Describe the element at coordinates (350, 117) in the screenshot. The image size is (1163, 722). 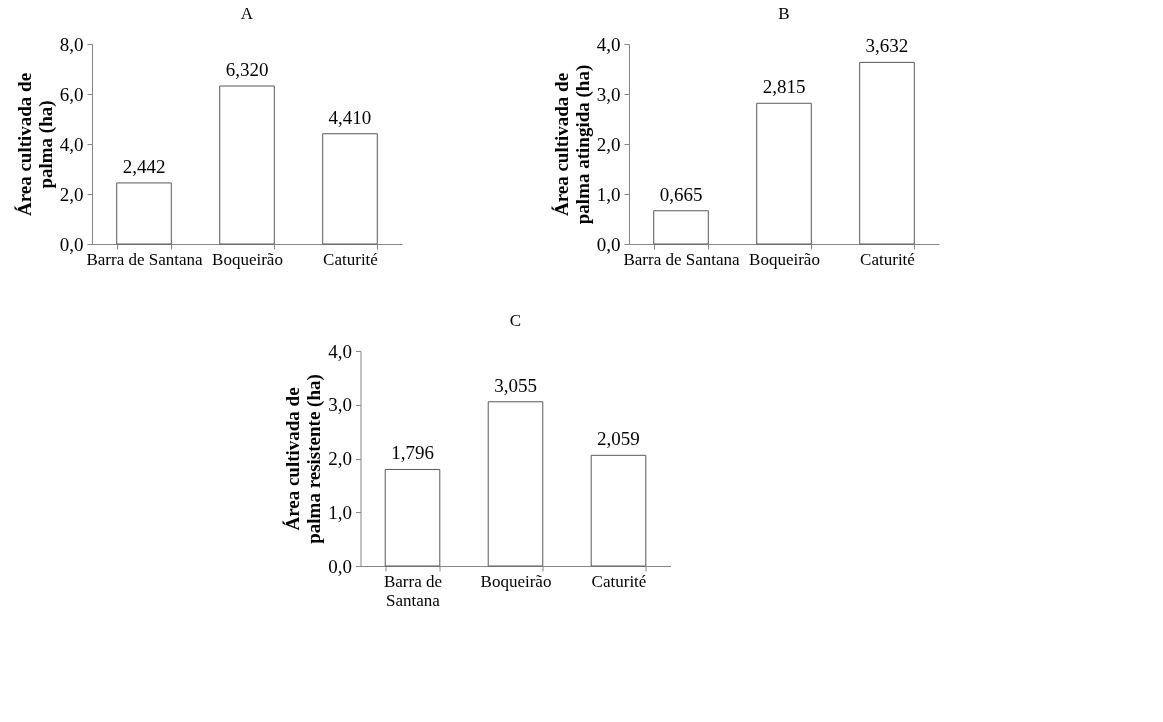
I see `data-label: 4,410` at that location.